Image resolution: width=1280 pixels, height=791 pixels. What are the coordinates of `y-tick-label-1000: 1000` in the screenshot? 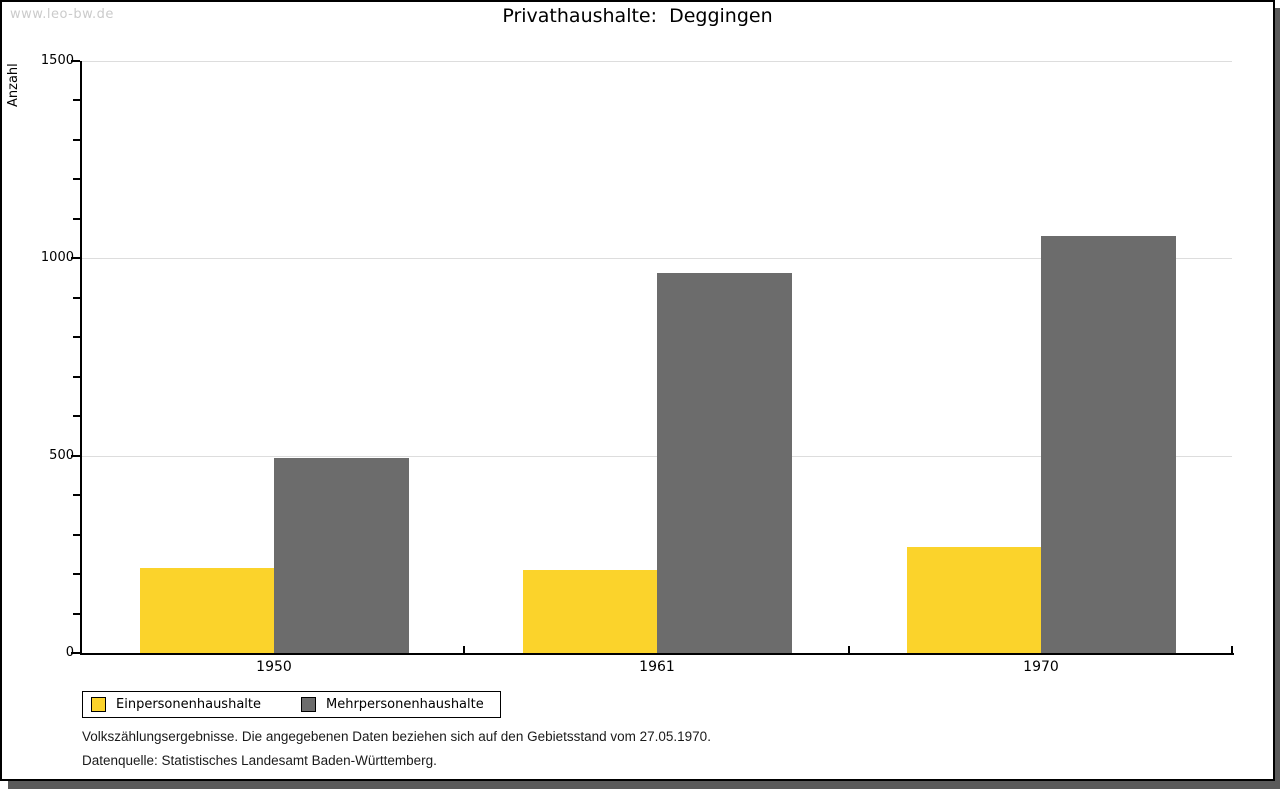 It's located at (57, 257).